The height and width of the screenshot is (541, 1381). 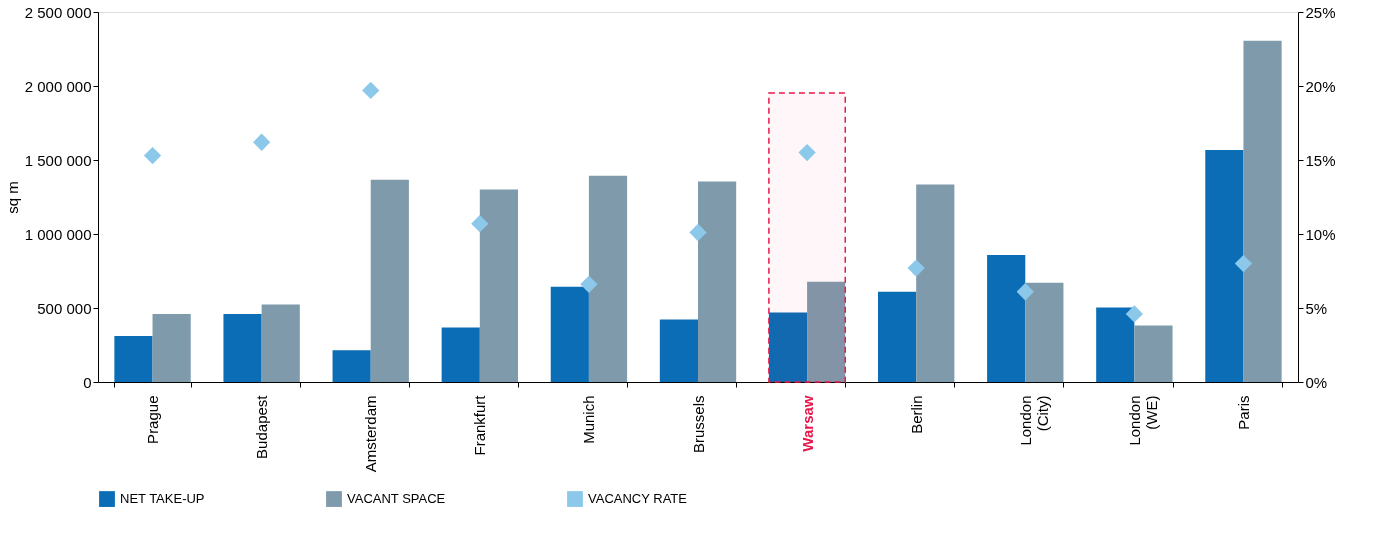 I want to click on legend-label: VACANCY RATE, so click(x=638, y=499).